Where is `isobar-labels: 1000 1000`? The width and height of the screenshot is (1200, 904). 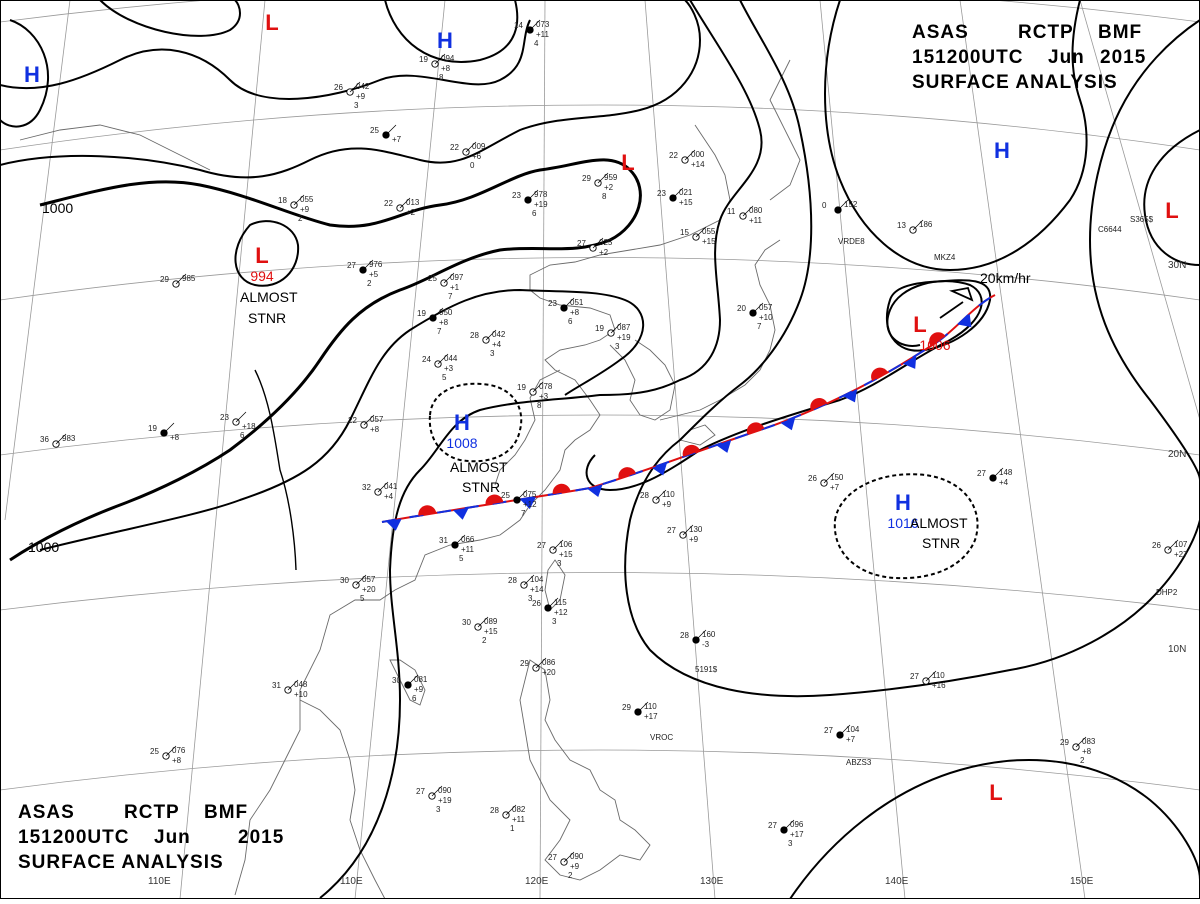 isobar-labels: 1000 1000 is located at coordinates (50, 377).